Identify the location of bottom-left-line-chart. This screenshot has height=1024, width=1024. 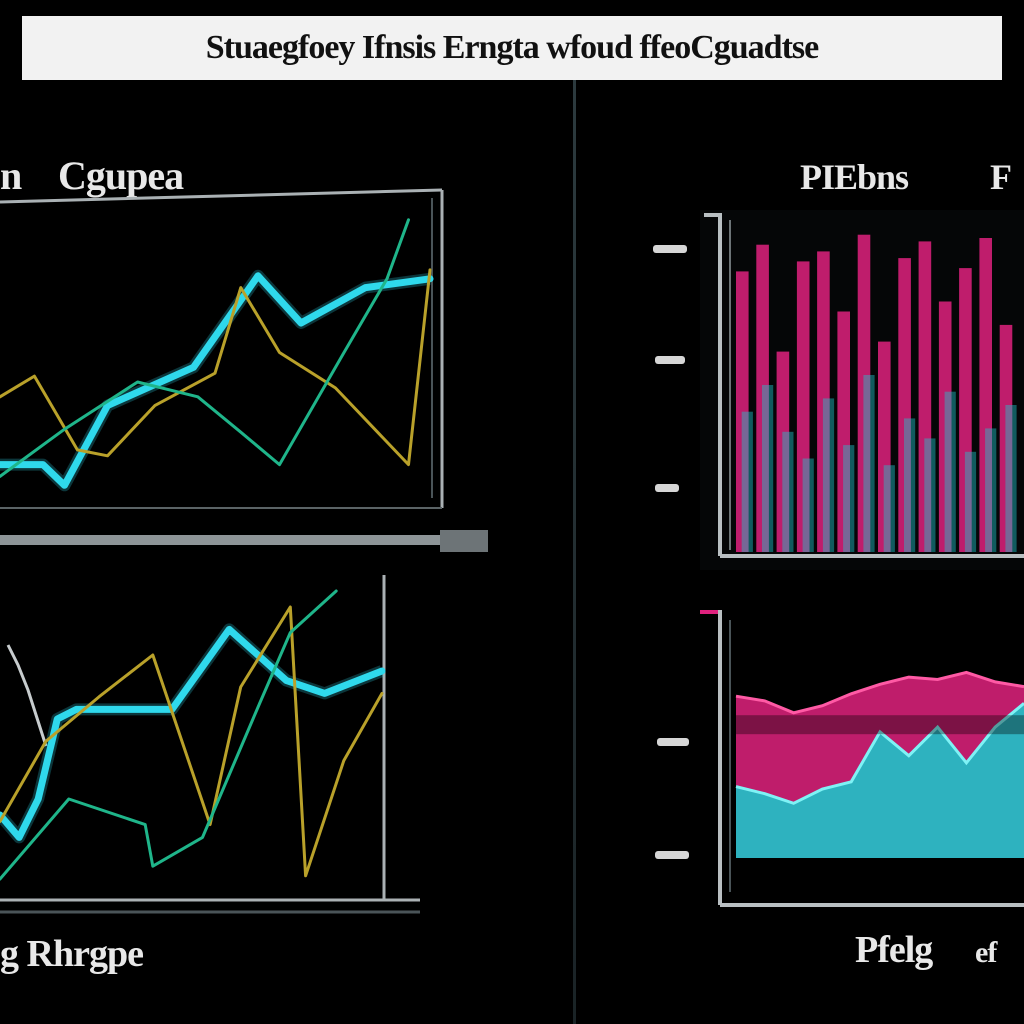
(210, 744).